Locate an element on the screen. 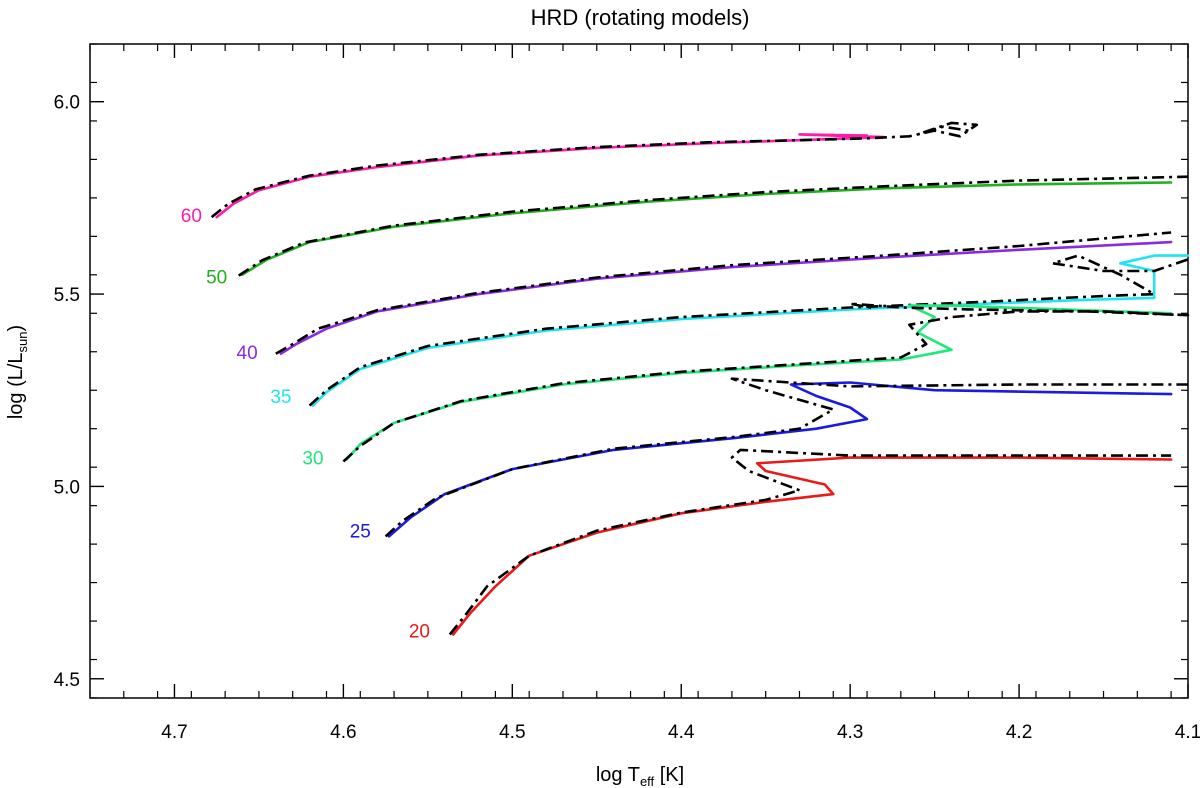 This screenshot has width=1200, height=788. x-axis-title-tail: [K] is located at coordinates (669, 775).